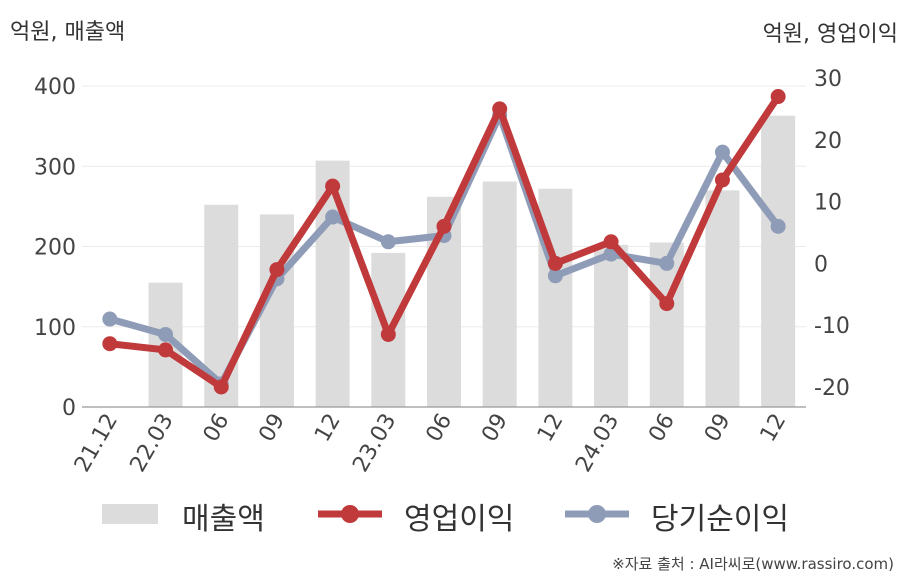  What do you see at coordinates (55, 248) in the screenshot?
I see `left-axis-tick-label: 200` at bounding box center [55, 248].